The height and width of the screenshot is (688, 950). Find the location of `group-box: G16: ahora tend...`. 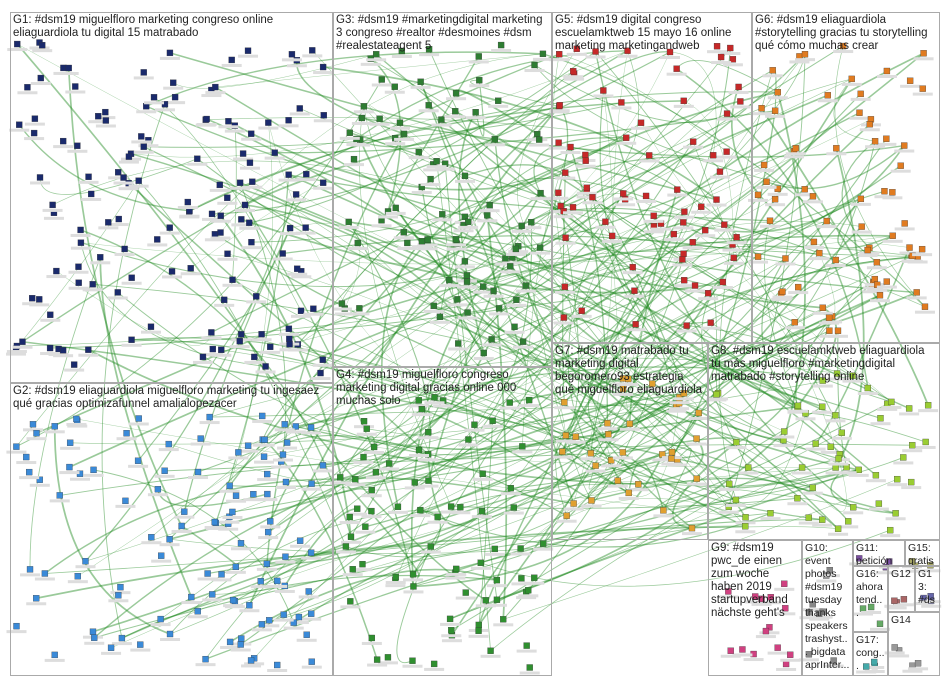

group-box: G16: ahora tend... is located at coordinates (870, 599).